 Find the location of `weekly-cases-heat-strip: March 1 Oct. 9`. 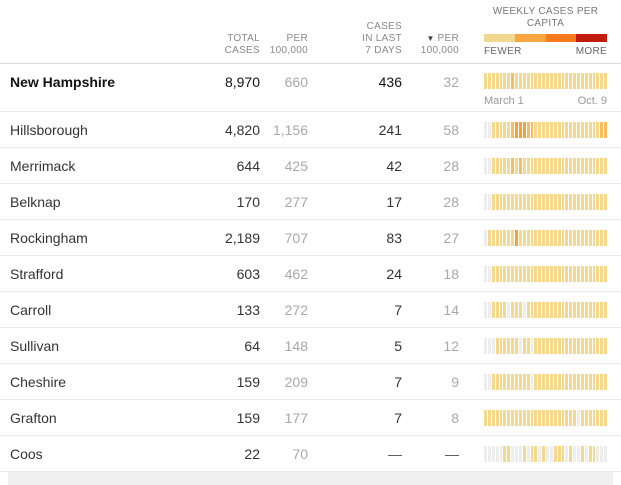

weekly-cases-heat-strip: March 1 Oct. 9 is located at coordinates (533, 91).